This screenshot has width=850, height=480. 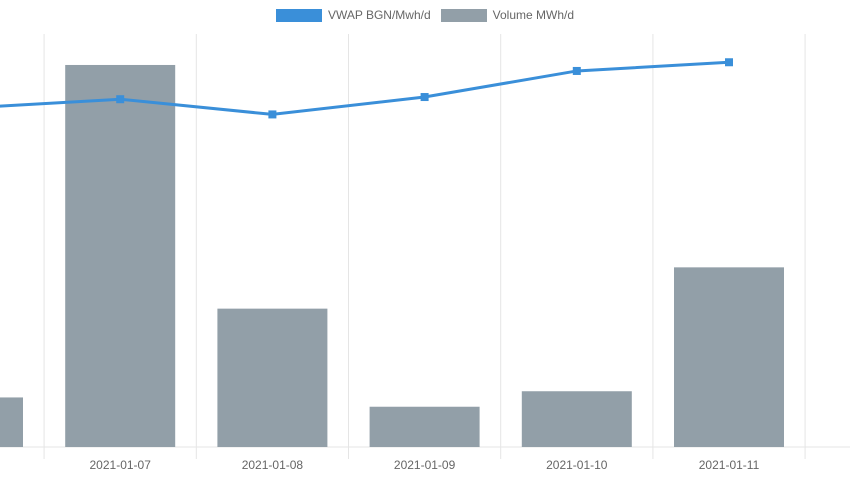 What do you see at coordinates (121, 465) in the screenshot?
I see `x-tick-label-2021-01-07: 2021-01-07` at bounding box center [121, 465].